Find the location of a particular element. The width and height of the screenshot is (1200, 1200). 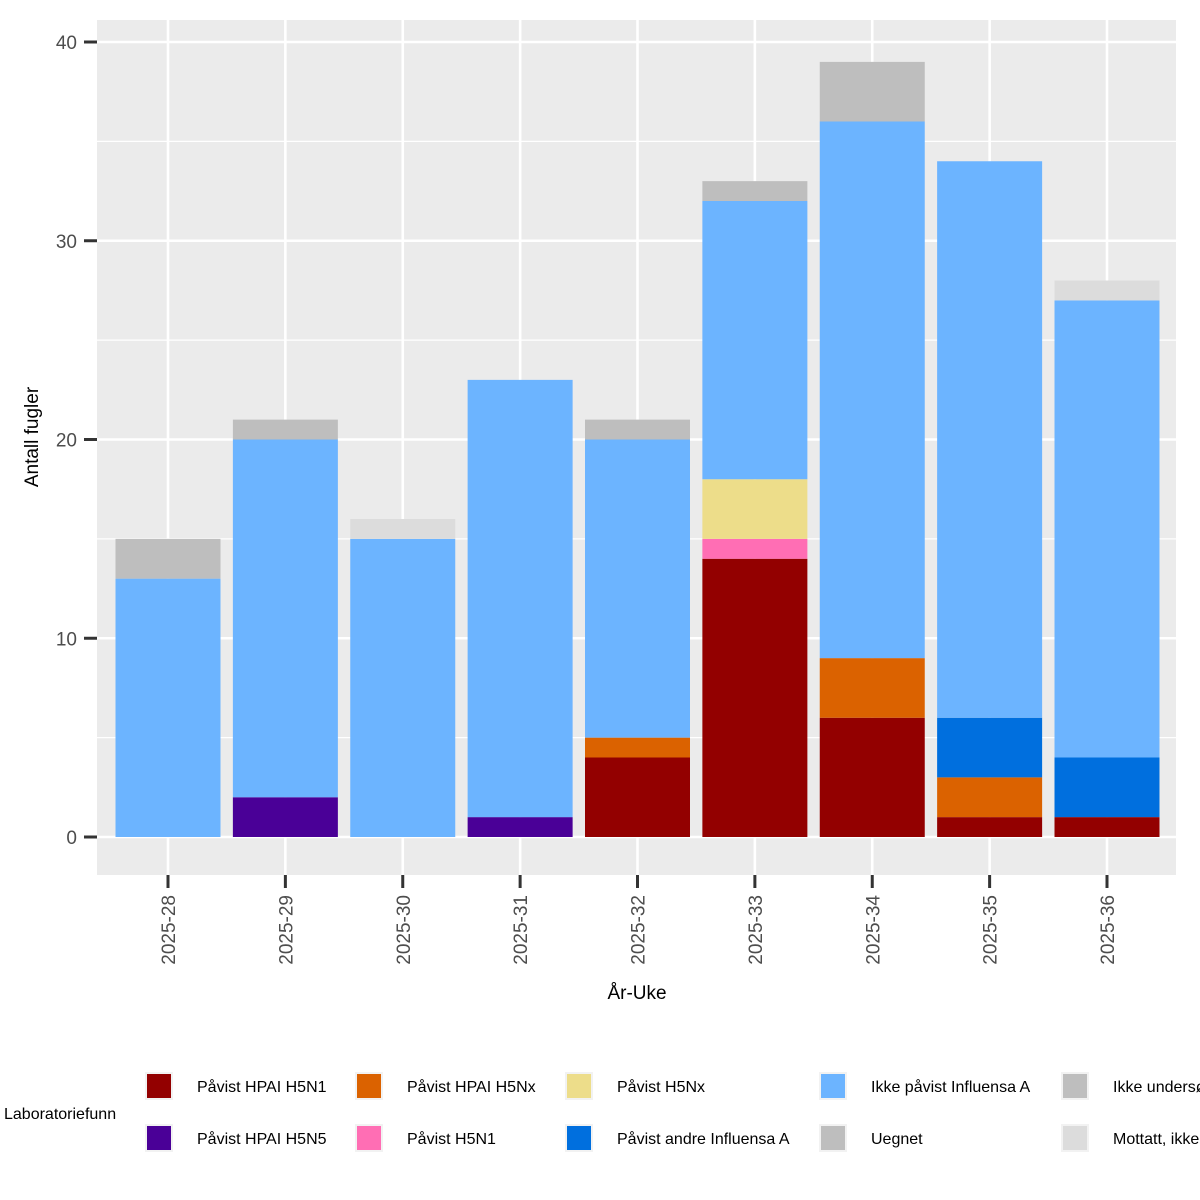

x-tick-label: 2025-32 is located at coordinates (639, 930).